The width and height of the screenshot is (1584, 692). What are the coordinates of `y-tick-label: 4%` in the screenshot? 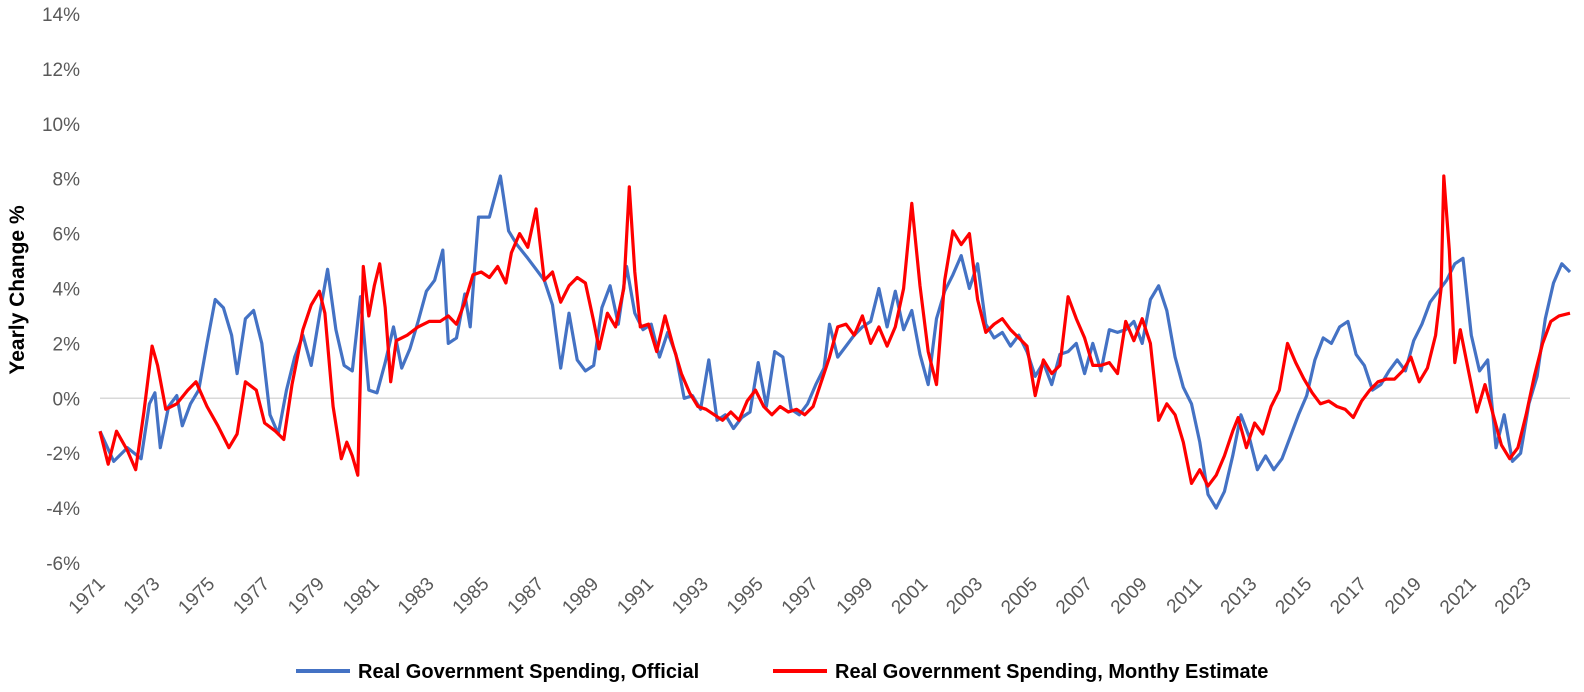 It's located at (67, 290).